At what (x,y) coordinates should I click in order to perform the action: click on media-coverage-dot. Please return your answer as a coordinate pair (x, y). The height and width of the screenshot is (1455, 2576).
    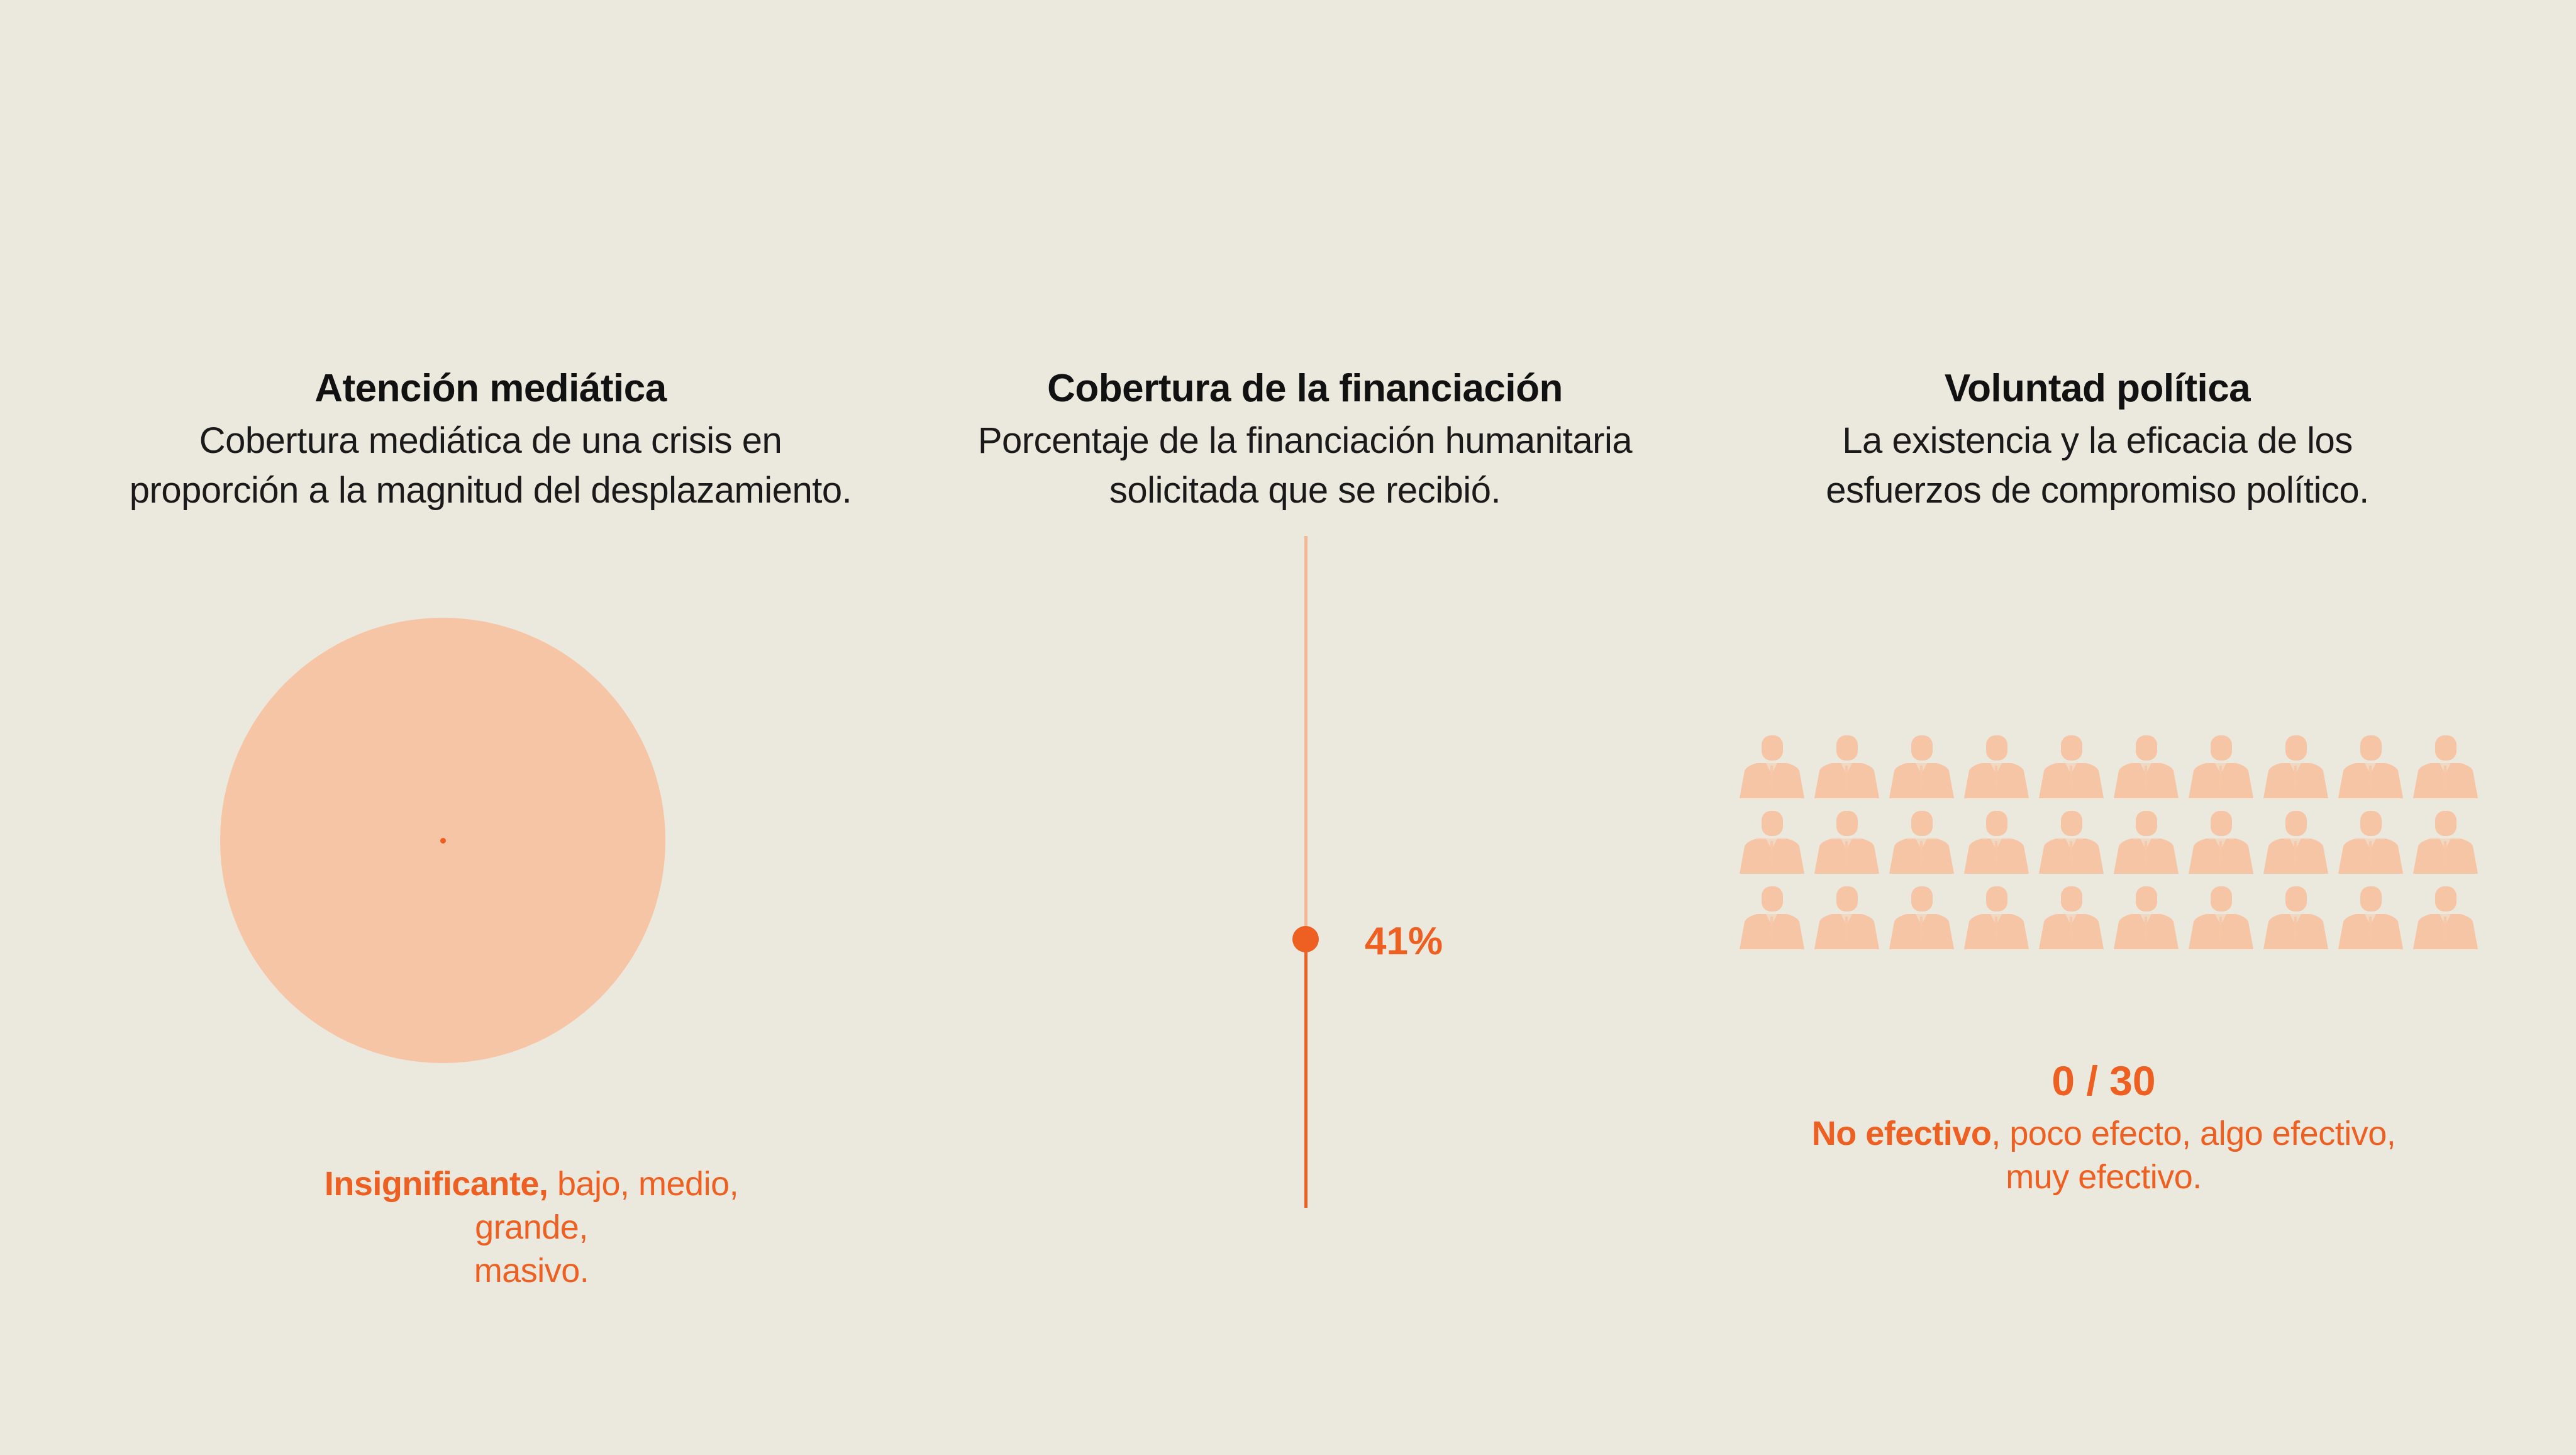
    Looking at the image, I should click on (443, 841).